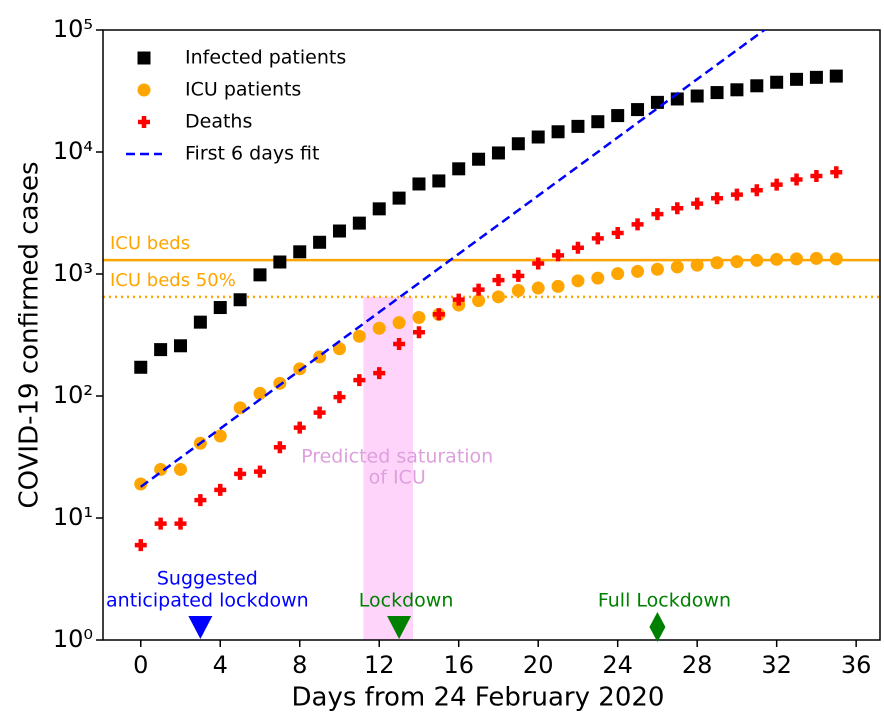 Image resolution: width=884 pixels, height=715 pixels. I want to click on y-axis-label: COVID-19 confirmed cases, so click(30, 334).